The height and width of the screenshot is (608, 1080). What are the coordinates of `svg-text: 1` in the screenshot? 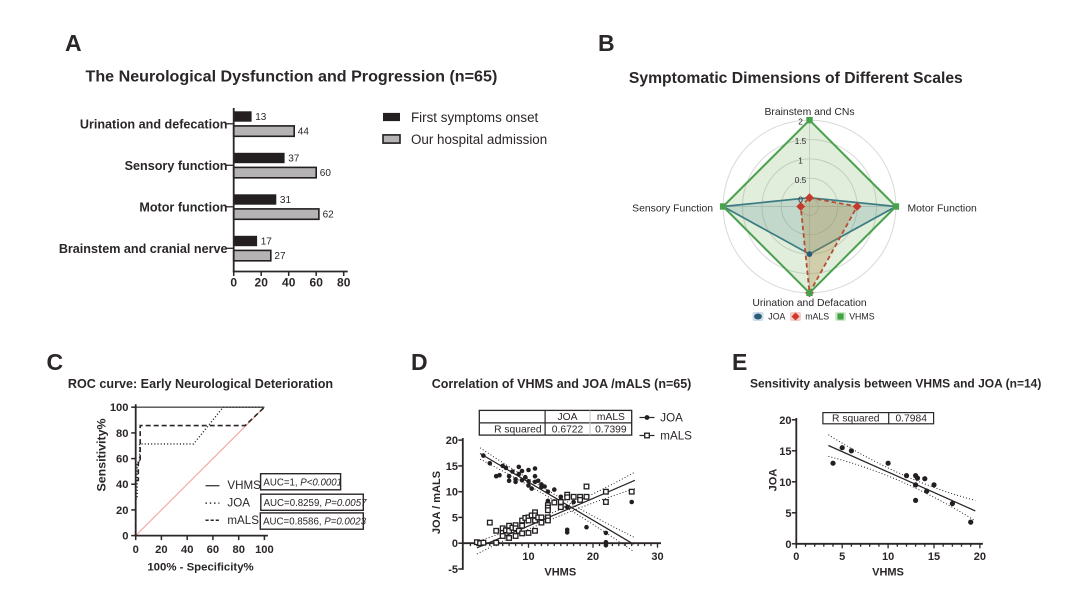 It's located at (800, 161).